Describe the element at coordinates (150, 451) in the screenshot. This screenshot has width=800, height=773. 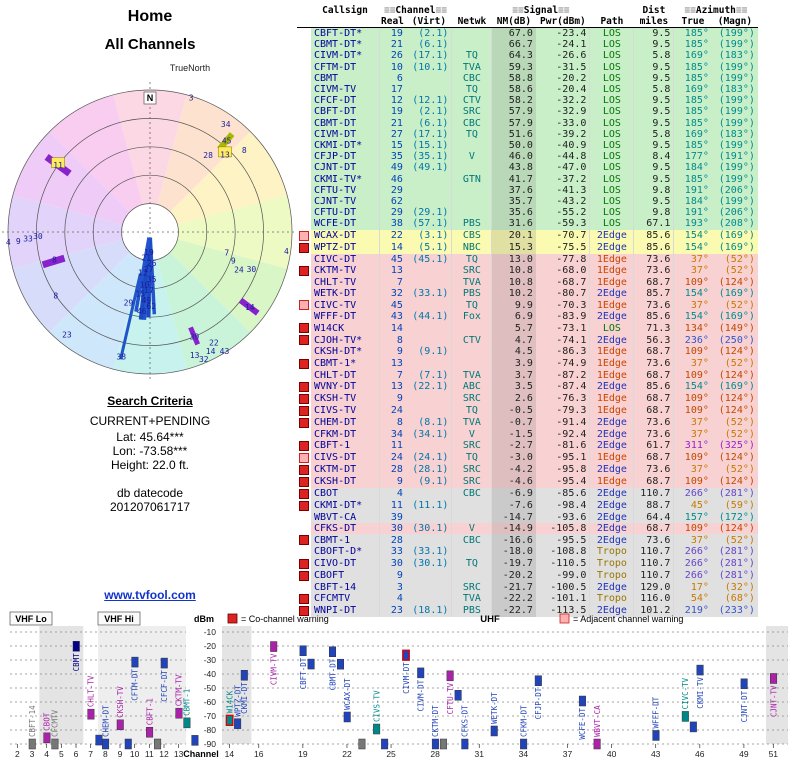
I see `longitude-value: Lon: -73.58***` at that location.